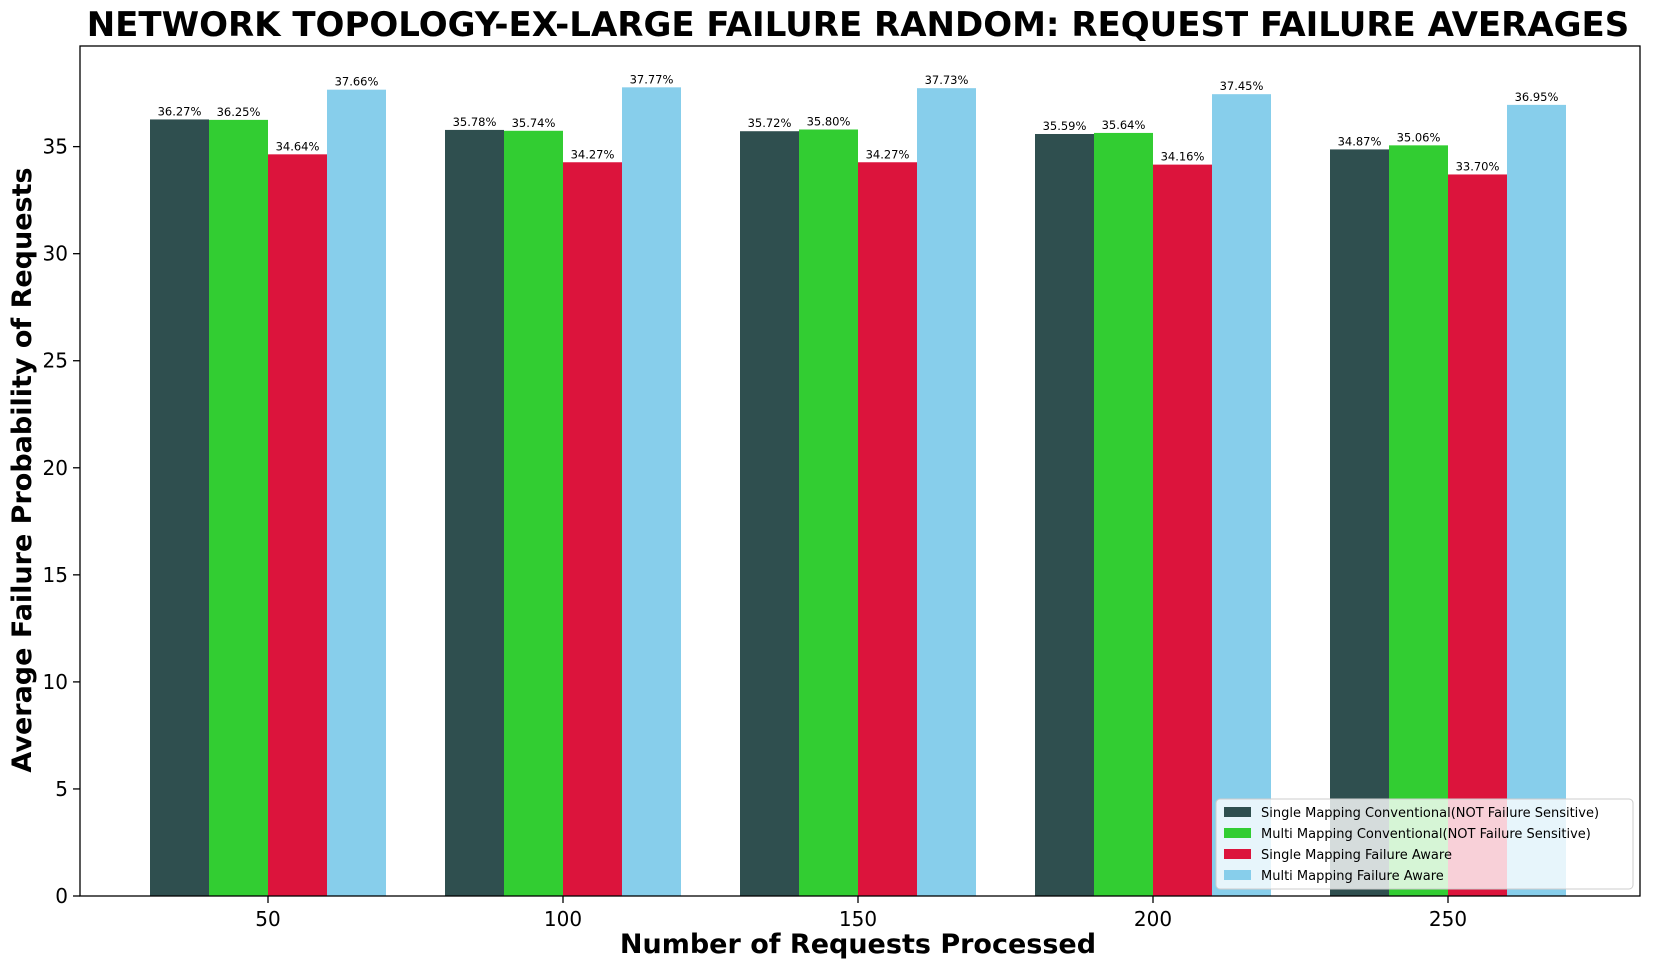 This screenshot has height=965, width=1654. What do you see at coordinates (534, 123) in the screenshot?
I see `data-label: 35.74%` at bounding box center [534, 123].